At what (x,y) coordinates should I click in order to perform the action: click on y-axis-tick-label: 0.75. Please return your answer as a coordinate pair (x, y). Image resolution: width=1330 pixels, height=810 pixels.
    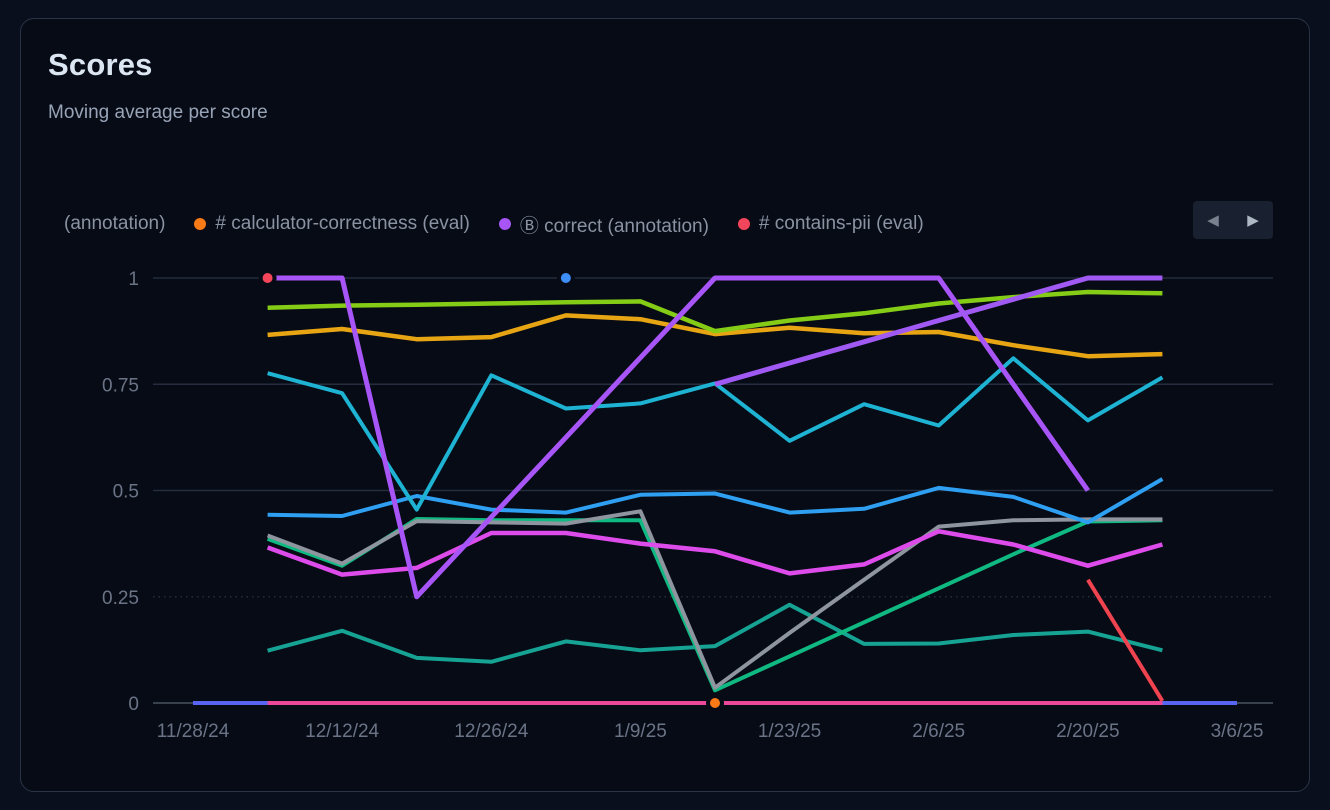
    Looking at the image, I should click on (120, 385).